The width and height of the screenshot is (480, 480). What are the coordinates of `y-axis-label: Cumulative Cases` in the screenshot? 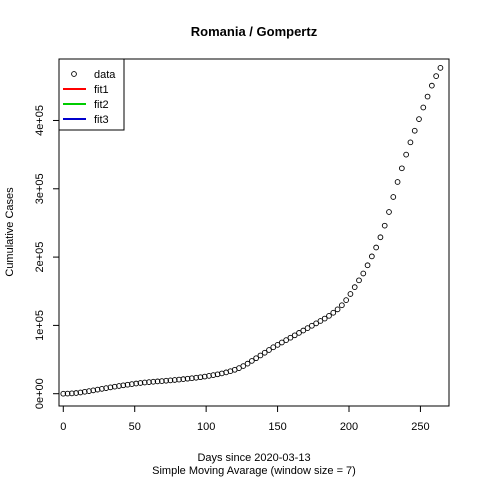 It's located at (10, 232).